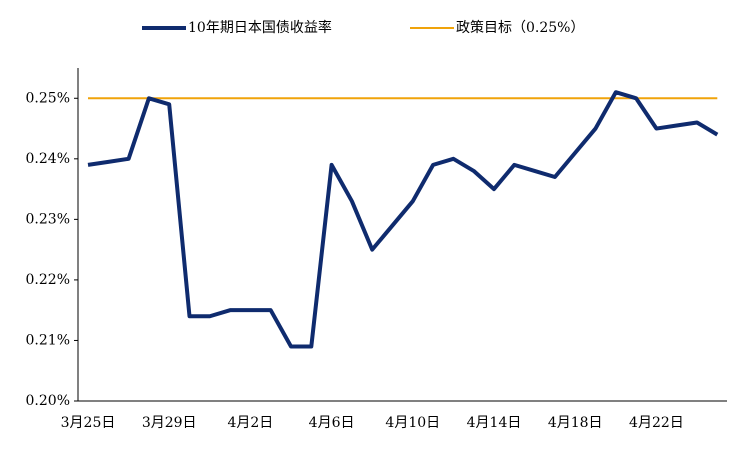 The width and height of the screenshot is (750, 450). What do you see at coordinates (88, 423) in the screenshot?
I see `x-tick-label: 3月25日` at bounding box center [88, 423].